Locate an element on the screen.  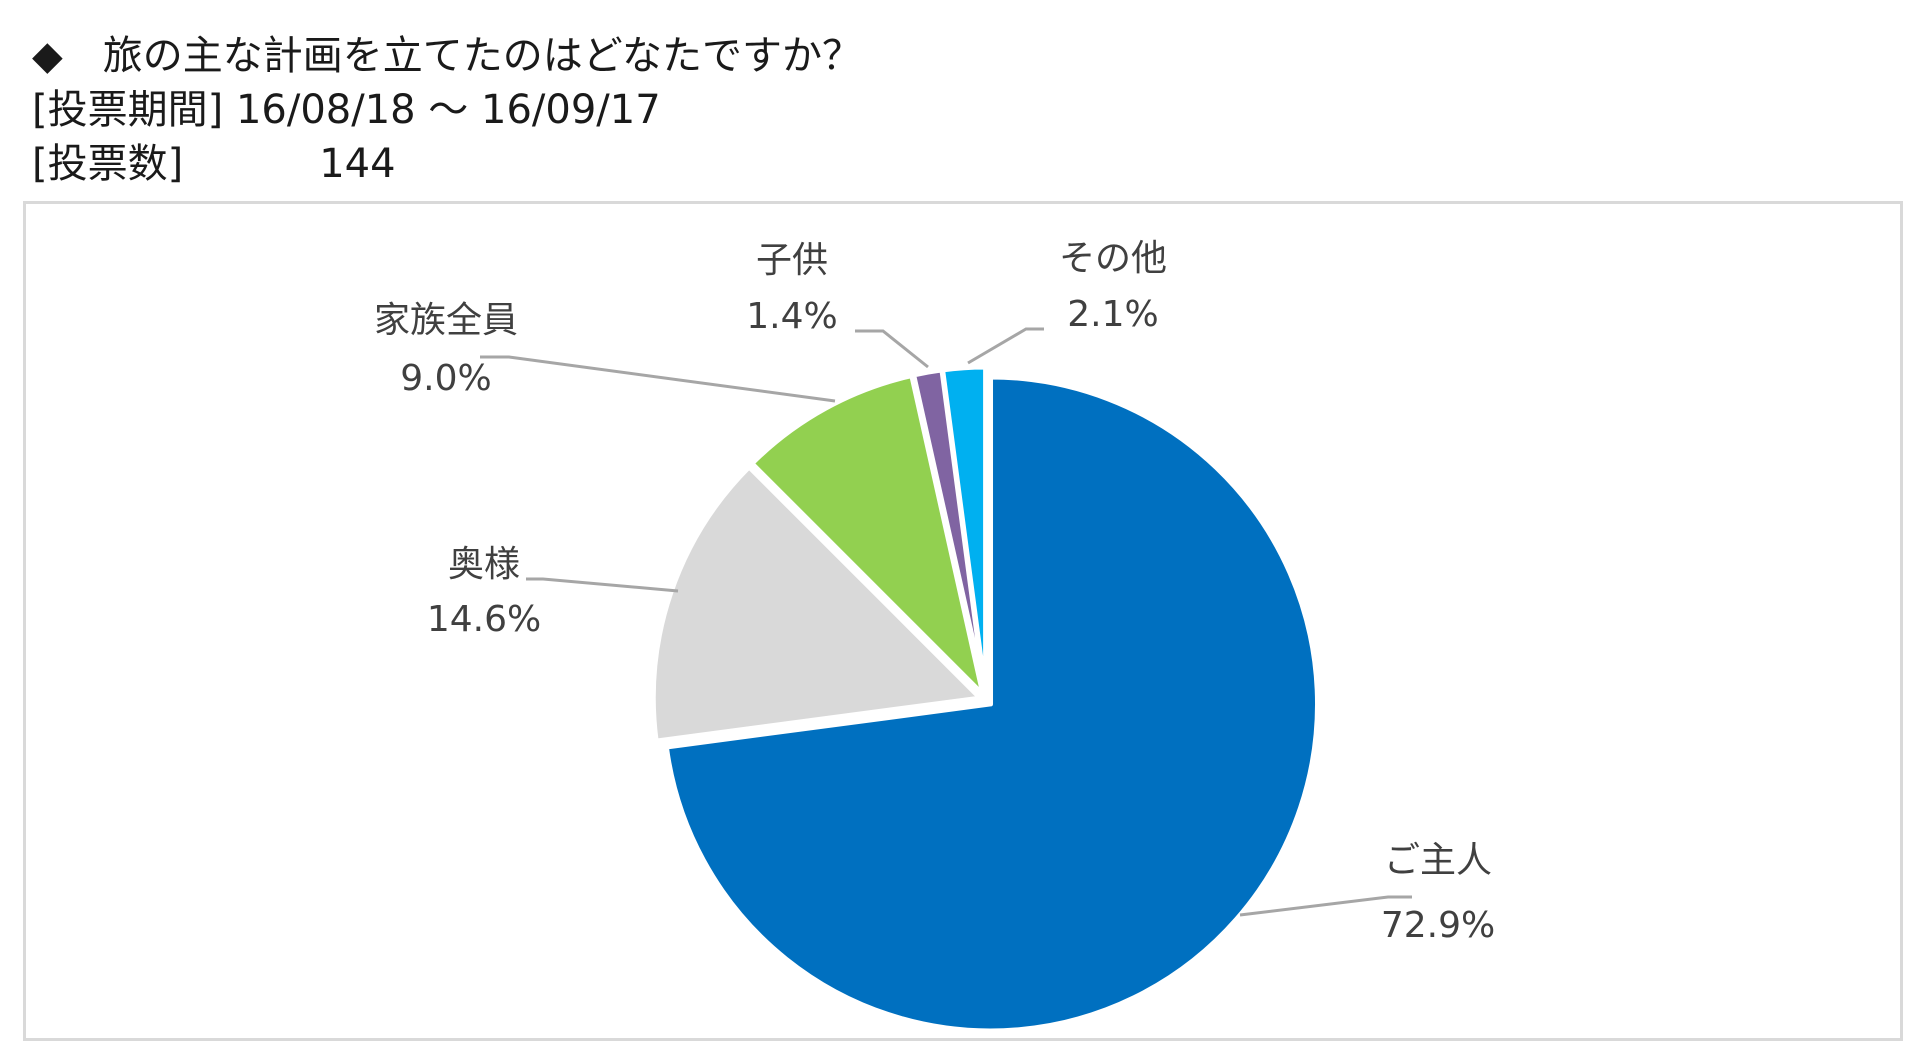
vote-count: [投票数] 144 is located at coordinates (214, 164).